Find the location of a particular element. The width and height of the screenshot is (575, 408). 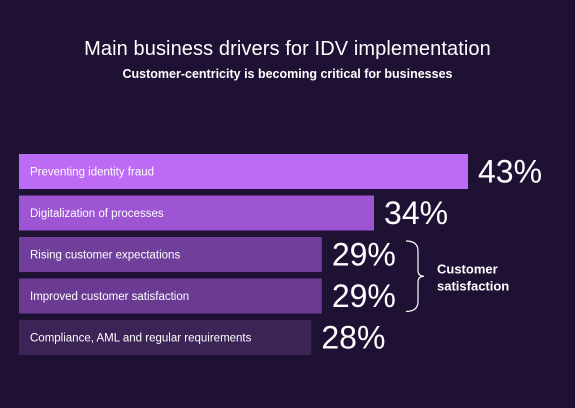

value-label-preventing-identity-fraud: 43% is located at coordinates (510, 172).